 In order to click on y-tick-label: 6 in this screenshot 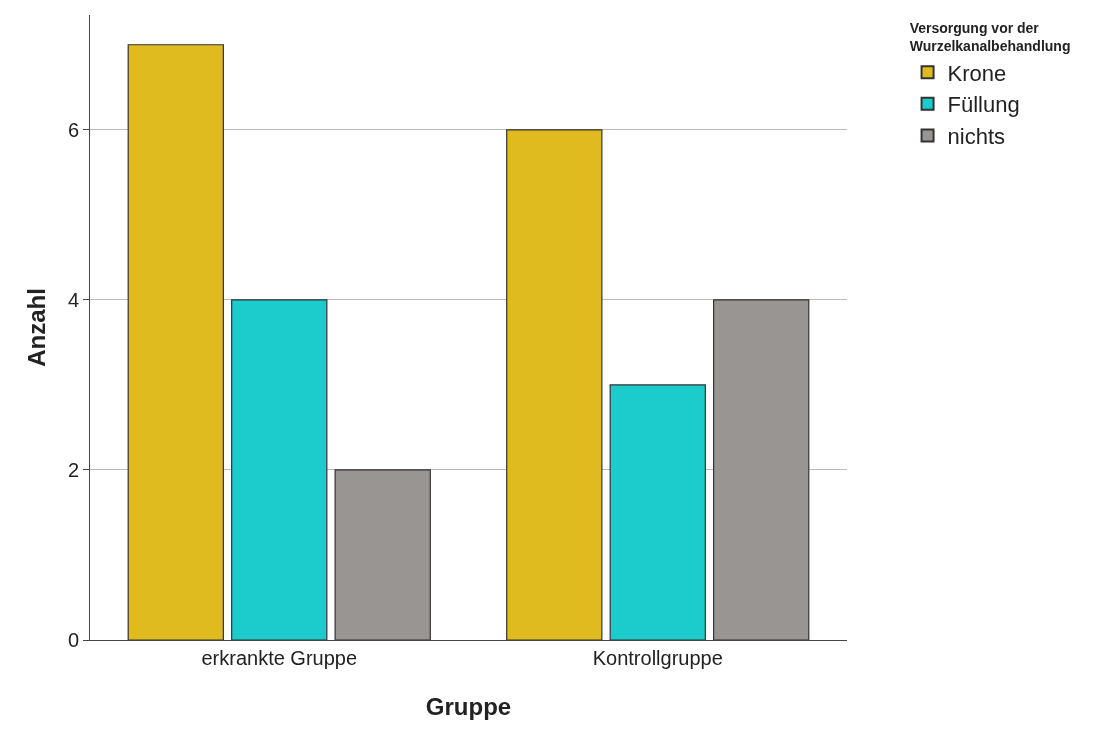, I will do `click(73, 129)`.